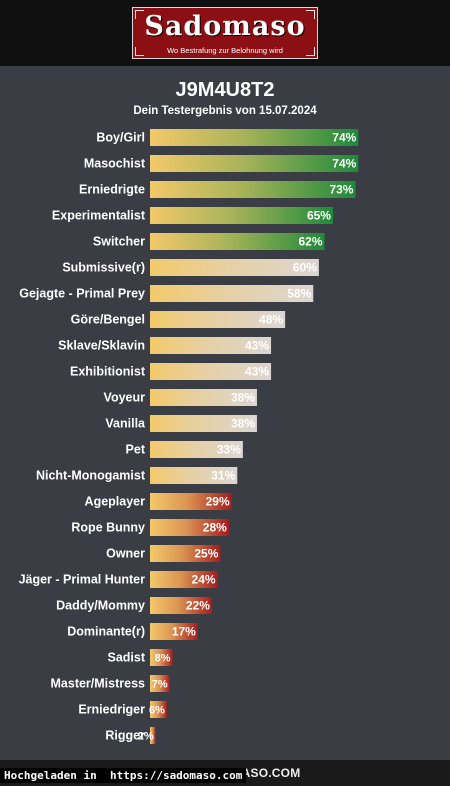 The height and width of the screenshot is (786, 450). What do you see at coordinates (91, 476) in the screenshot?
I see `category-label: Nicht-Monogamist` at bounding box center [91, 476].